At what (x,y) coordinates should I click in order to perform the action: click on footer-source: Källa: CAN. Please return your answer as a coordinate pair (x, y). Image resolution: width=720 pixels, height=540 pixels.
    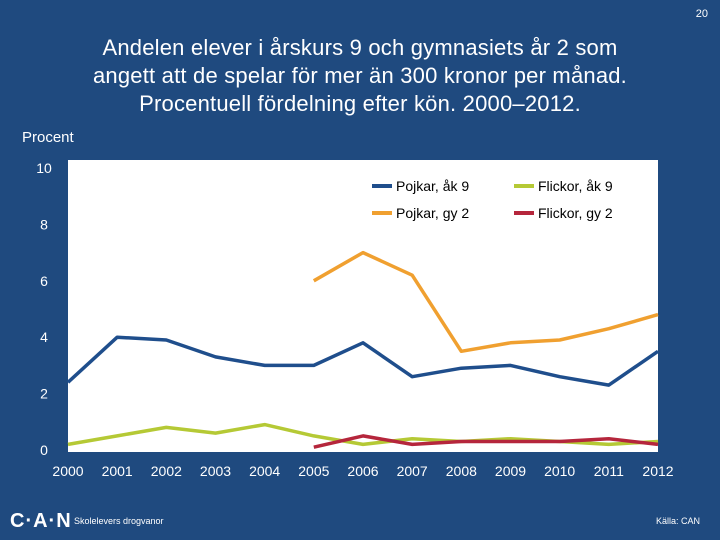
    Looking at the image, I should click on (677, 521).